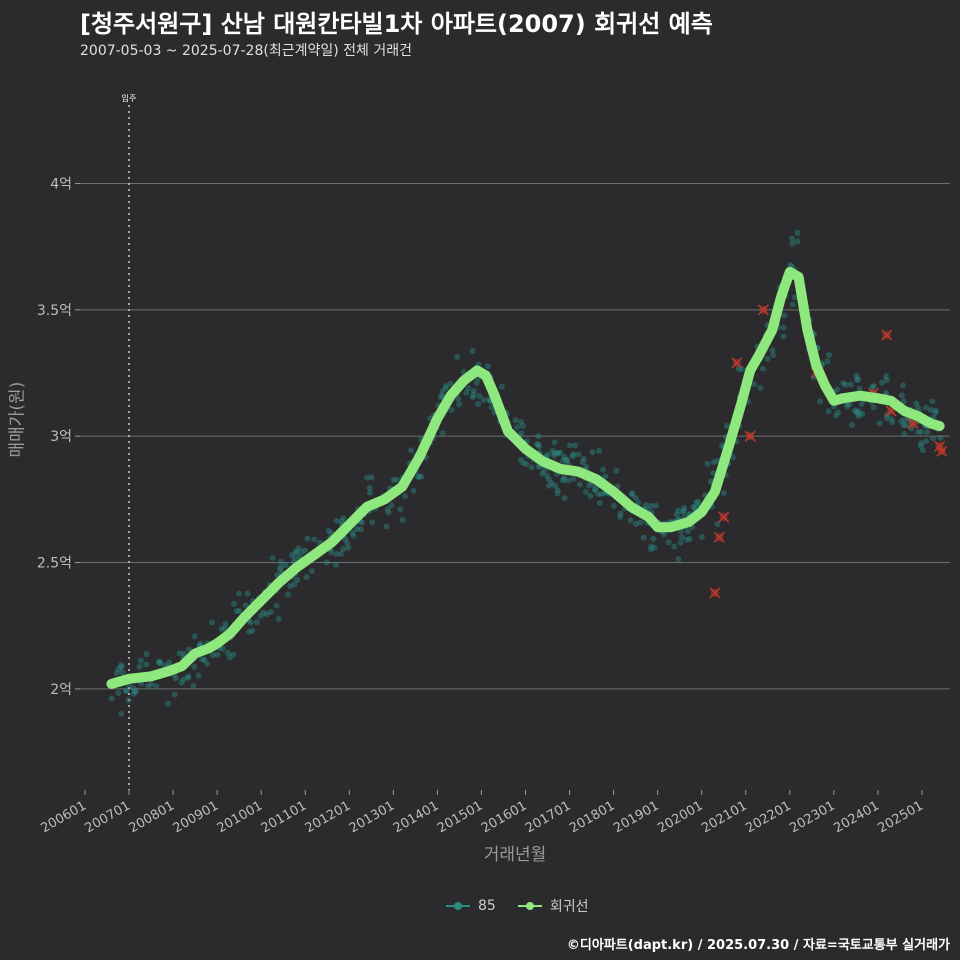 Image resolution: width=960 pixels, height=960 pixels. What do you see at coordinates (458, 906) in the screenshot?
I see `legend-key-points-icon` at bounding box center [458, 906].